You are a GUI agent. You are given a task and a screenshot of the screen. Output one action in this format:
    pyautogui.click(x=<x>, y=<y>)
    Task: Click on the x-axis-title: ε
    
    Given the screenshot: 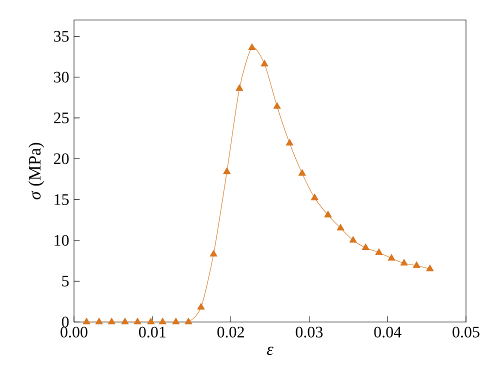 What is the action you would take?
    pyautogui.click(x=270, y=351)
    